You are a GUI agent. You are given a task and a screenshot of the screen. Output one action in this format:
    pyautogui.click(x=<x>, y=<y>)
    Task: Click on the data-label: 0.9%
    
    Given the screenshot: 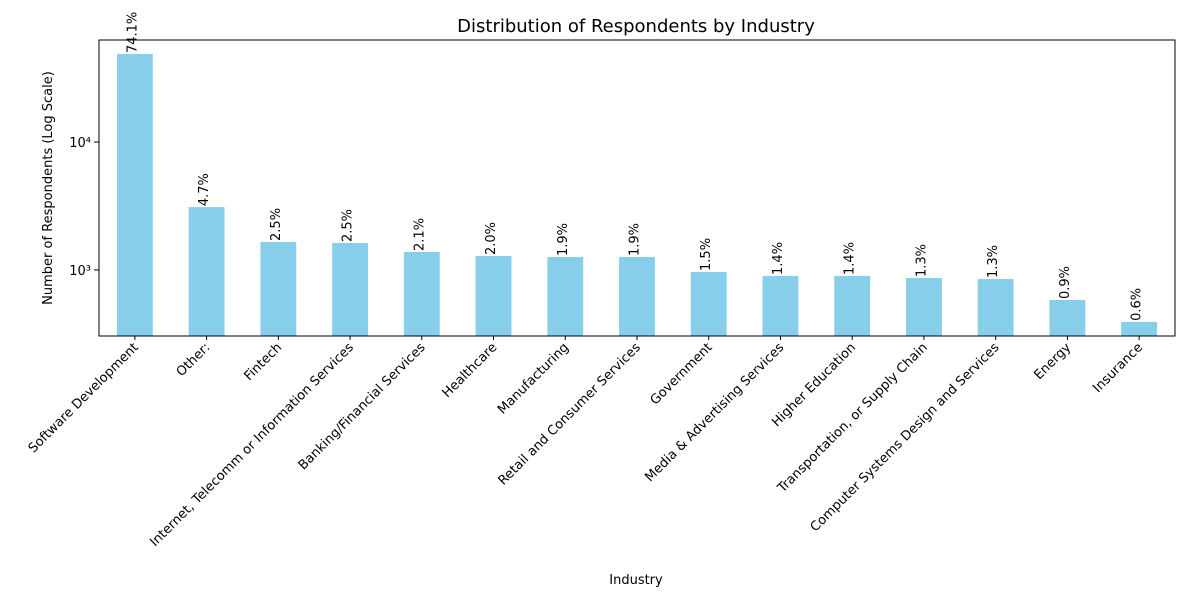 What is the action you would take?
    pyautogui.click(x=1065, y=282)
    